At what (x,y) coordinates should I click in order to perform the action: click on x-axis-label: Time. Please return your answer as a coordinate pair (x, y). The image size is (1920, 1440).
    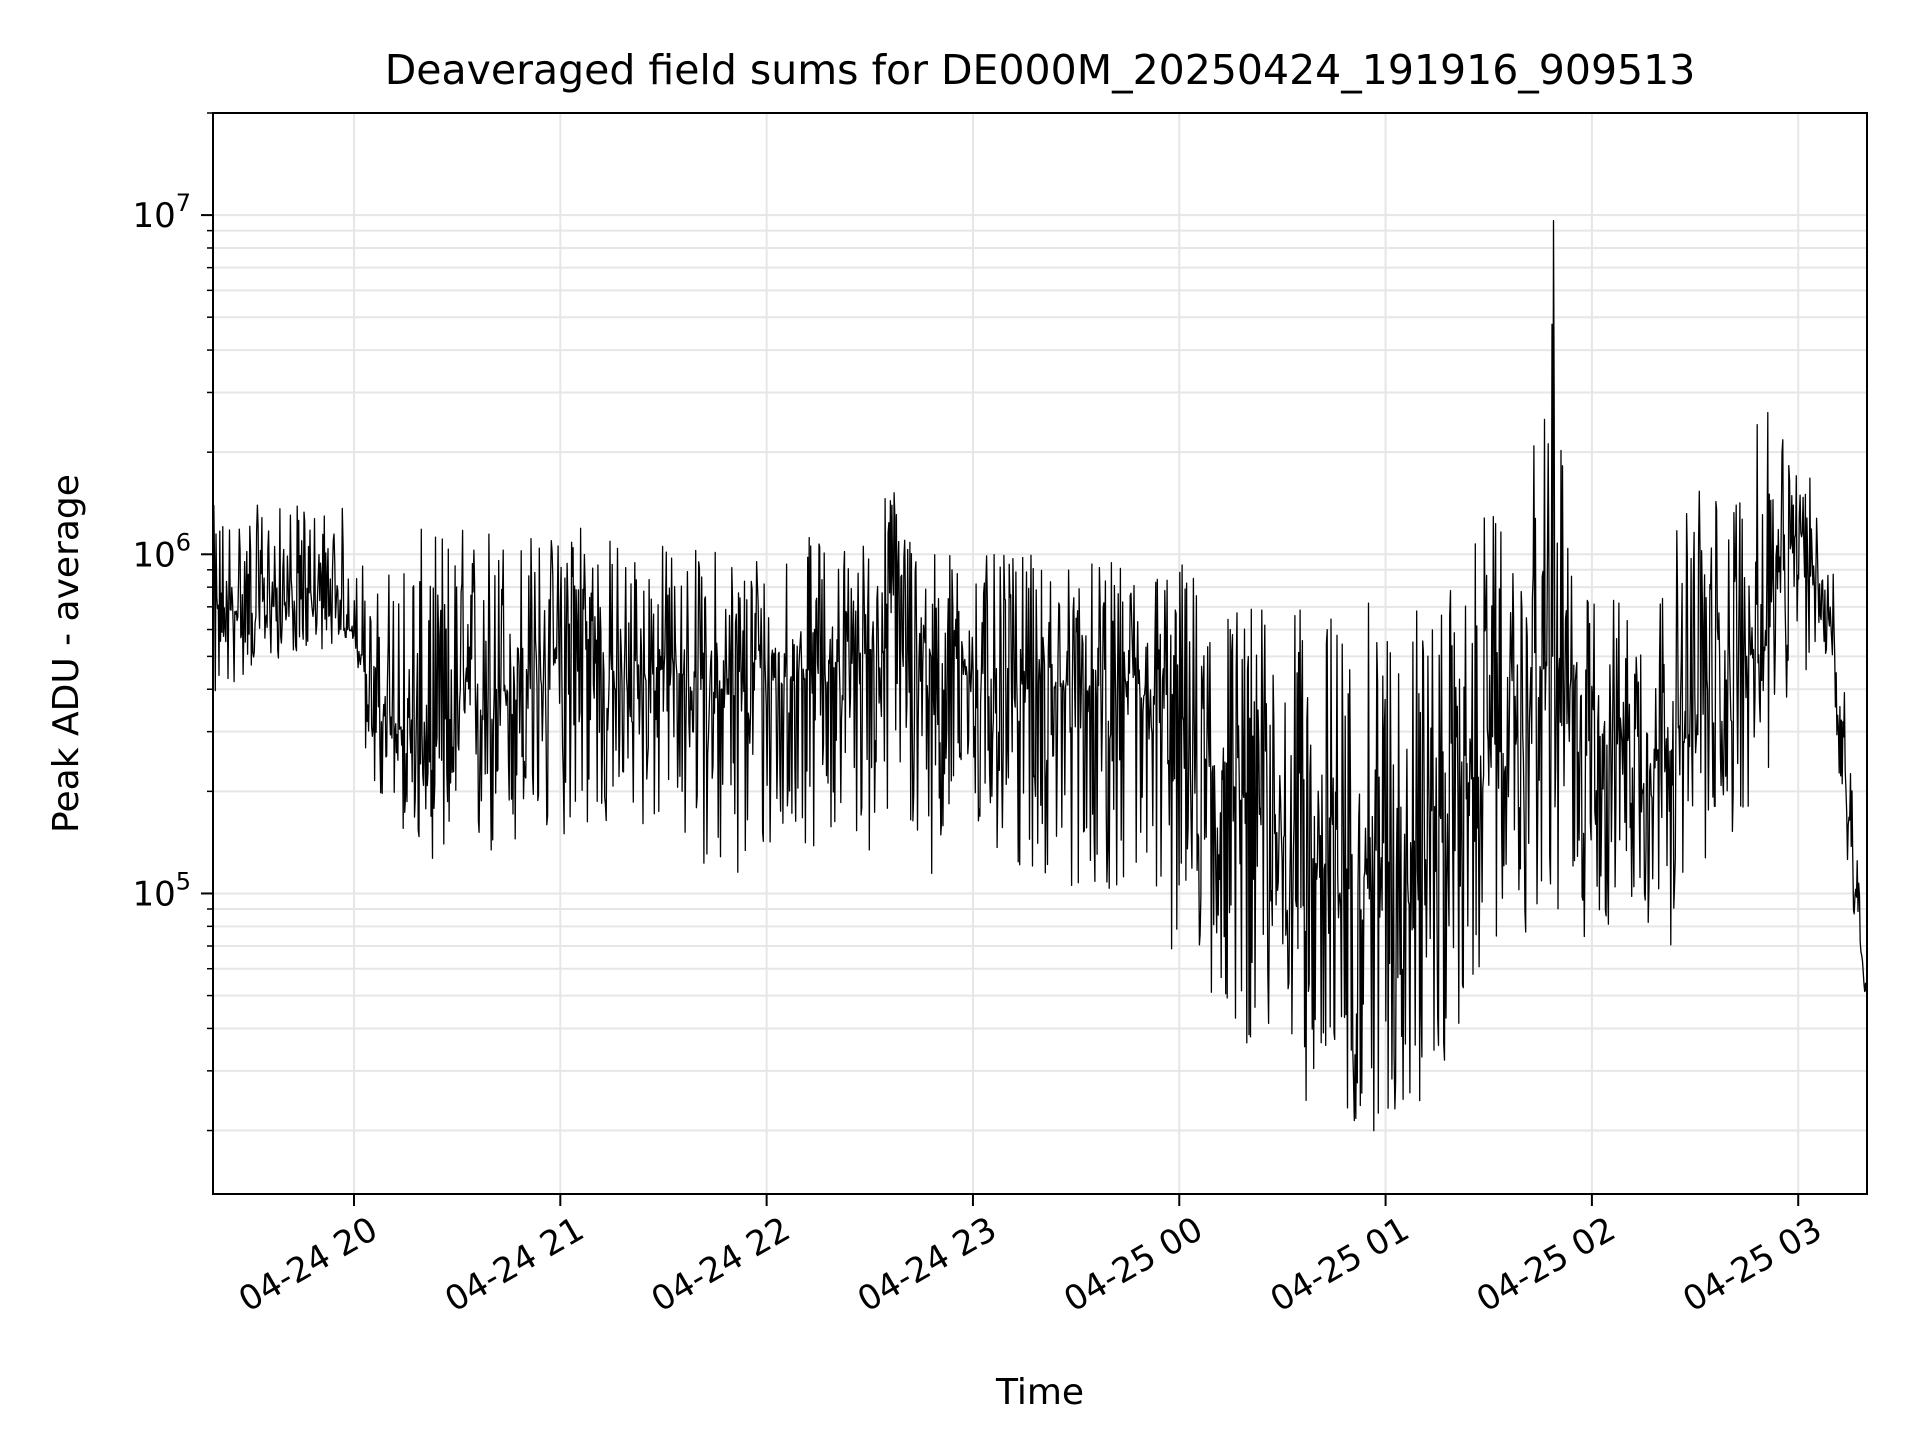
    Looking at the image, I should click on (1039, 1392).